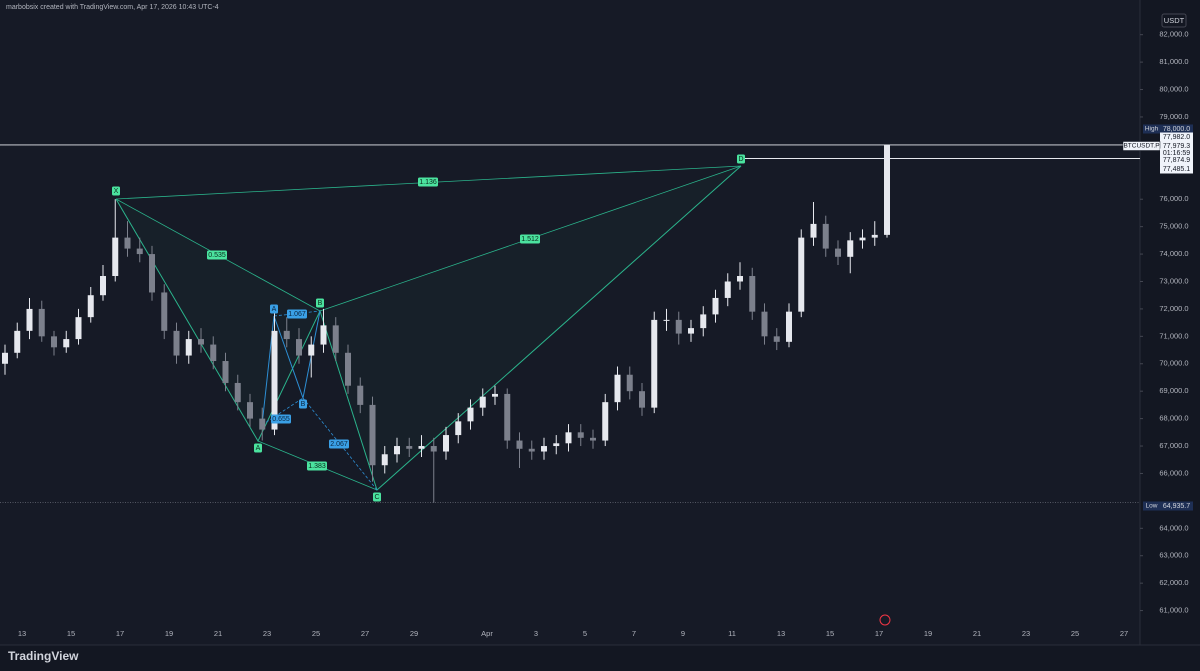 This screenshot has width=1200, height=671. I want to click on pattern-label: A, so click(258, 448).